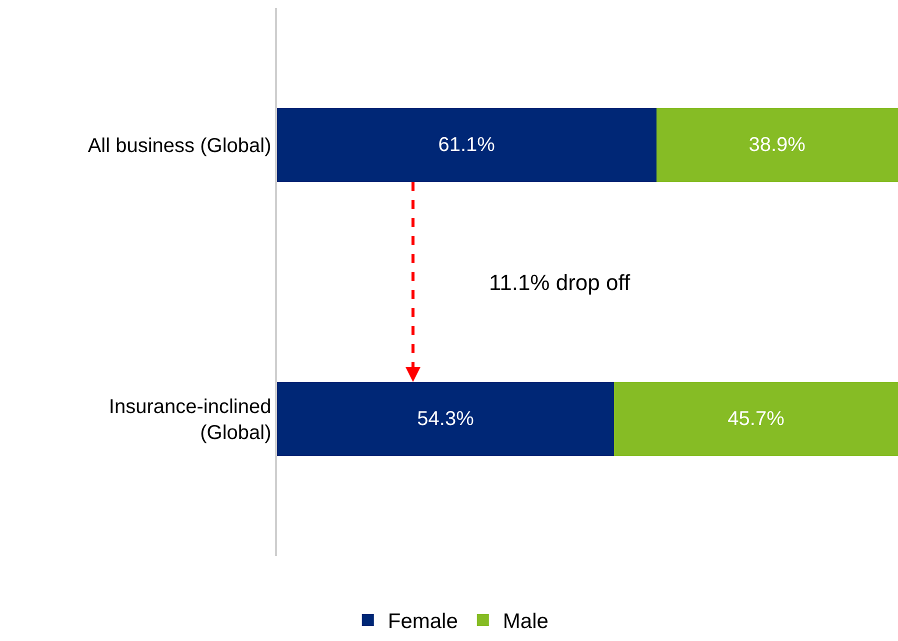 This screenshot has height=641, width=898. Describe the element at coordinates (467, 145) in the screenshot. I see `data-label: 61.1%` at that location.